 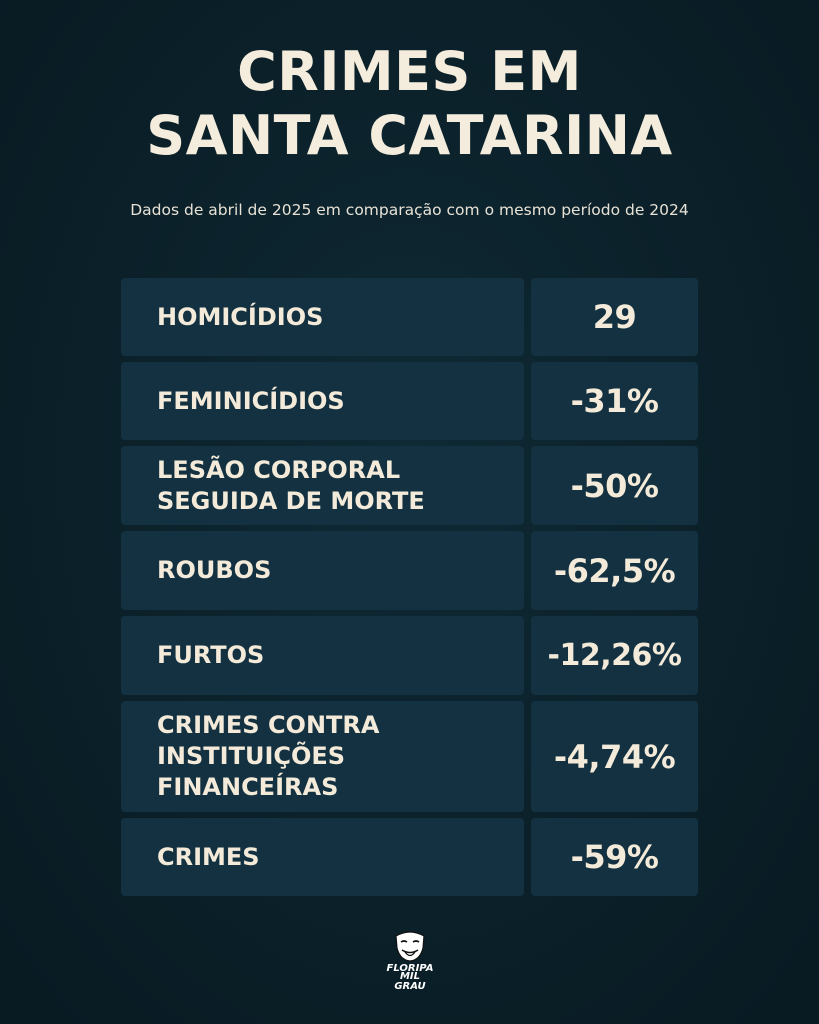 I want to click on row-label: ROUBOS, so click(x=322, y=570).